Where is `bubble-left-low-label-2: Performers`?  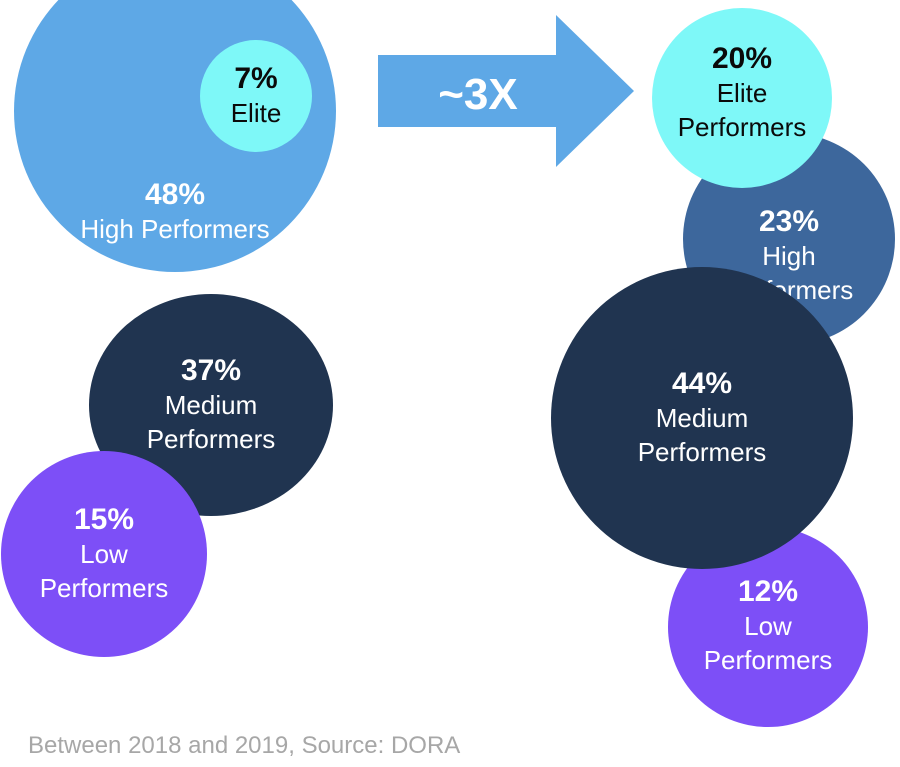
bubble-left-low-label-2: Performers is located at coordinates (104, 588).